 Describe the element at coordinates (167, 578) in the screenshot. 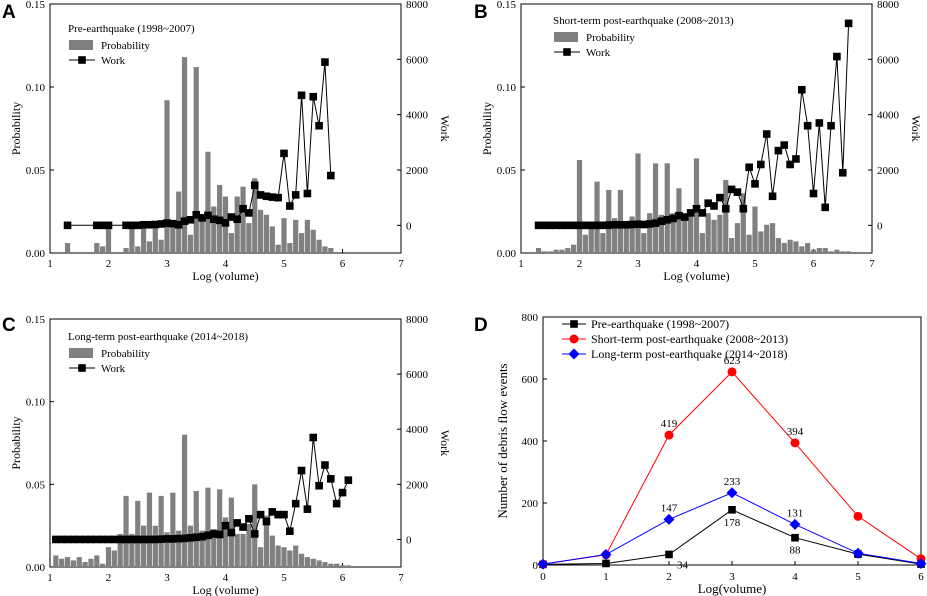

I see `panel-c-xtick-label: 3` at that location.